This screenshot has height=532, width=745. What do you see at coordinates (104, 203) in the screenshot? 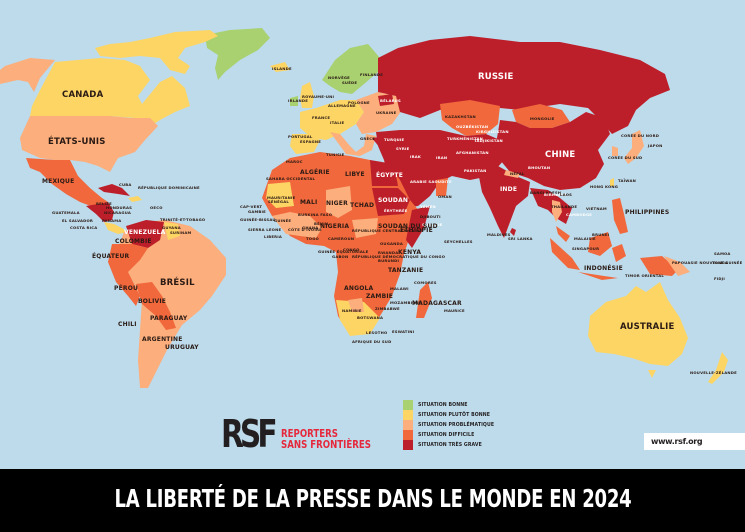
I see `label-belize: BELIZE` at bounding box center [104, 203].